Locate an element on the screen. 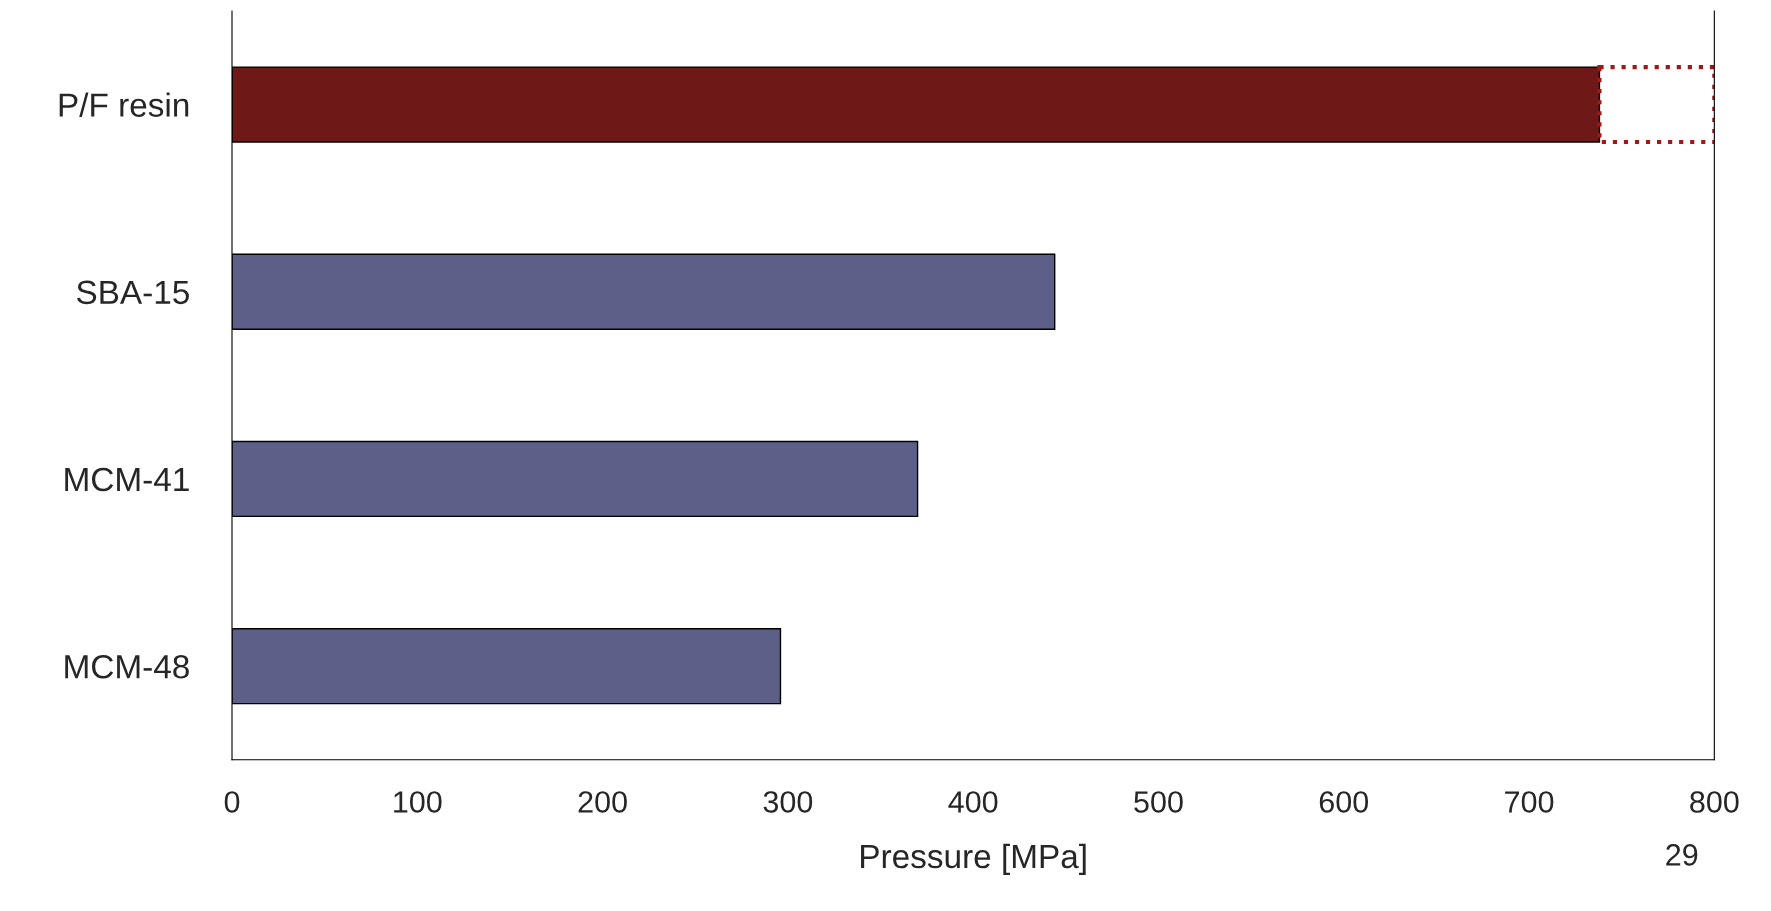 Image resolution: width=1771 pixels, height=911 pixels. y-tick-label: MCM-48 is located at coordinates (127, 666).